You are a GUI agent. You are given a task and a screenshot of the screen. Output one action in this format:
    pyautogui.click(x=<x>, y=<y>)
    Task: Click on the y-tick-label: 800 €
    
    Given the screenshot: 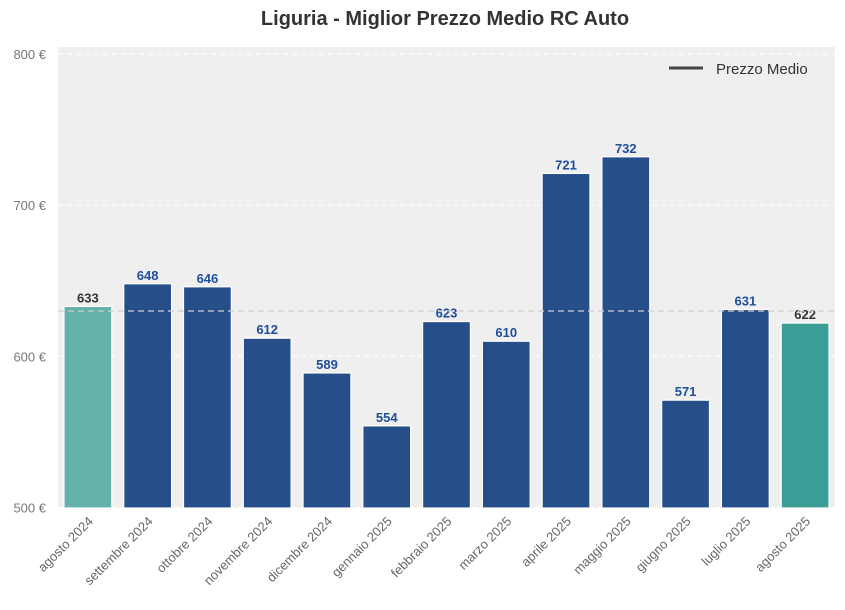 What is the action you would take?
    pyautogui.click(x=29, y=54)
    